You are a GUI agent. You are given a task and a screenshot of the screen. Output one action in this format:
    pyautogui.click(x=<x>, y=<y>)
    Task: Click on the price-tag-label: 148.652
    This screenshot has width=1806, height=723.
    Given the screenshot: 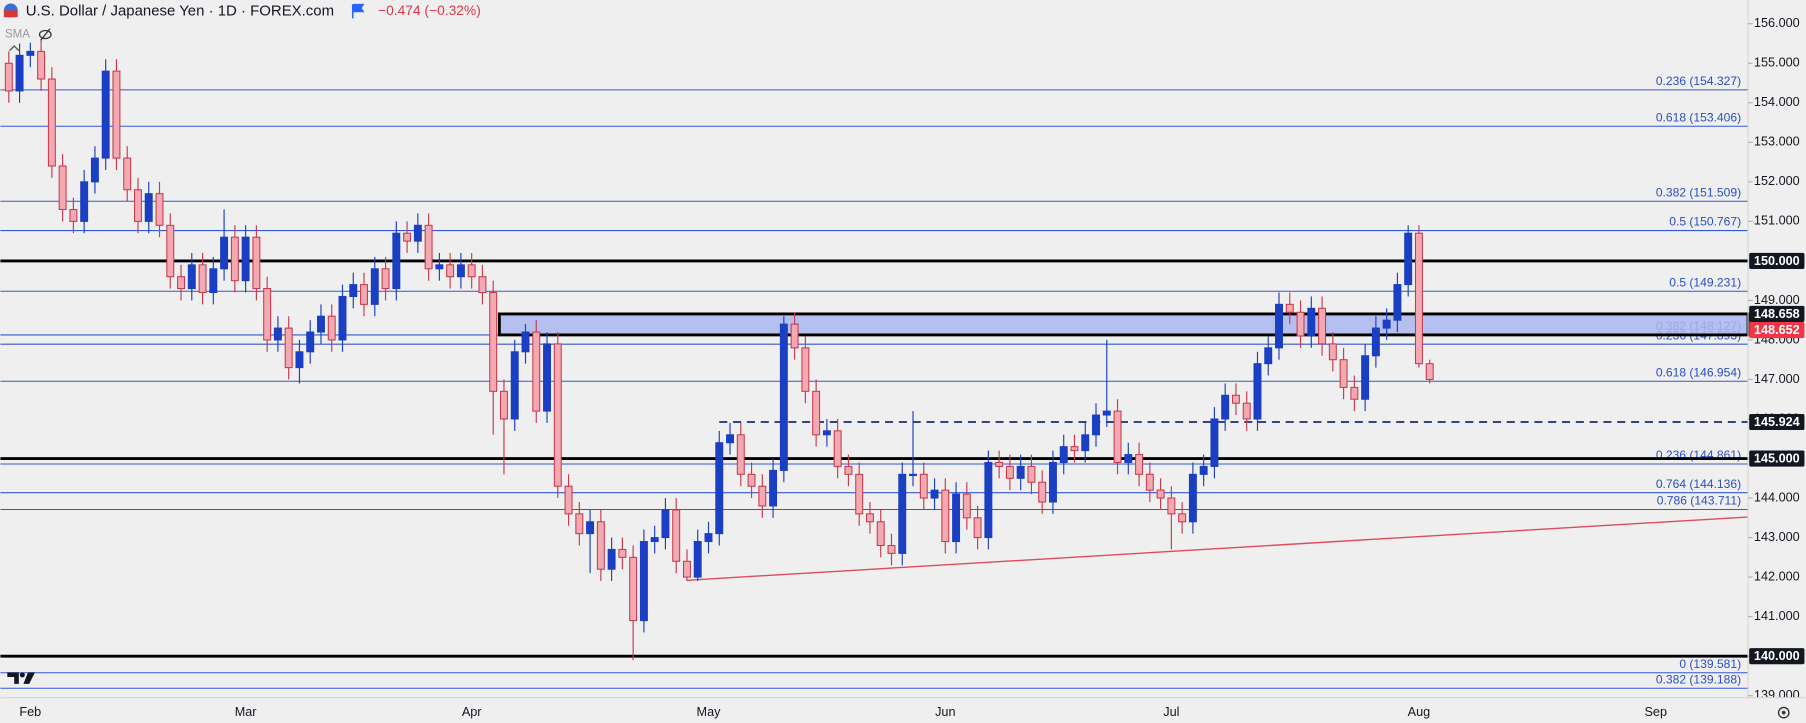 What is the action you would take?
    pyautogui.click(x=1777, y=330)
    